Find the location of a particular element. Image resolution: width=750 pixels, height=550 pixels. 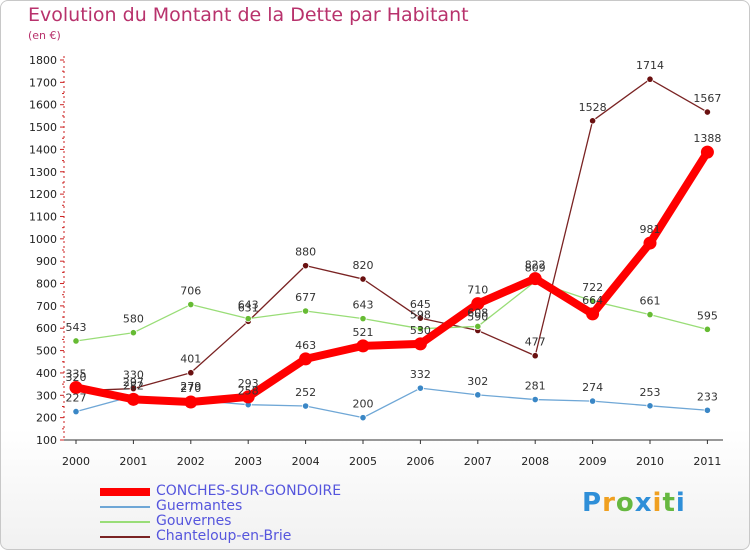

data-label-conches-sur-gondoire: 282 is located at coordinates (133, 385).